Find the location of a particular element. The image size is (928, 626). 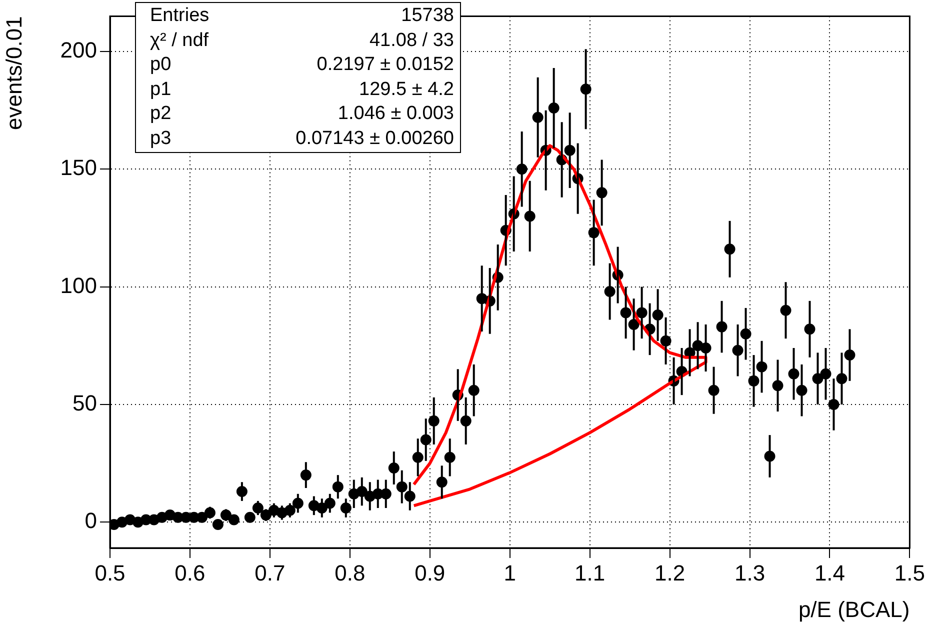

annotation: 15738 is located at coordinates (427, 16).